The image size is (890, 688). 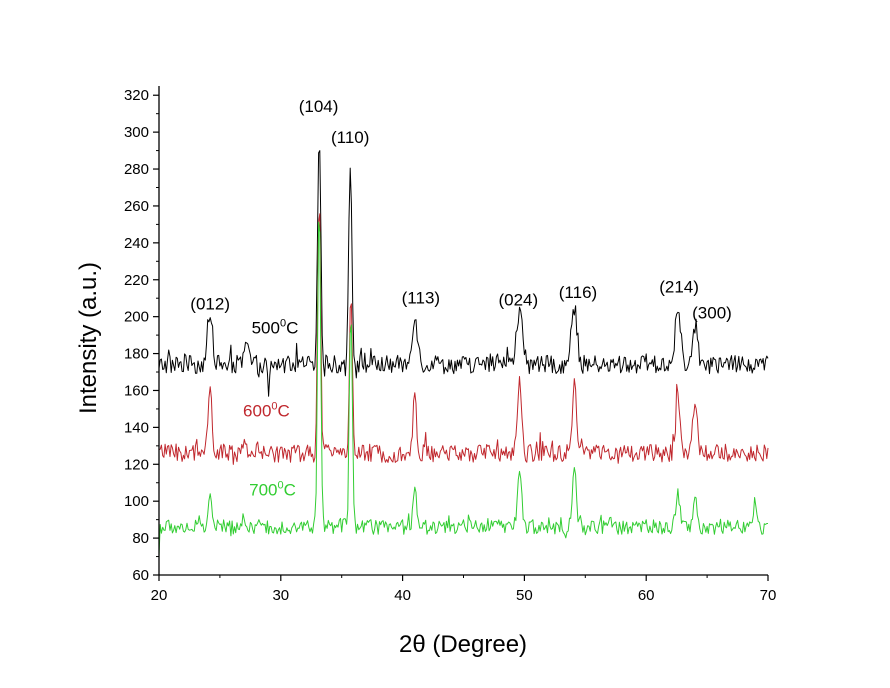 What do you see at coordinates (272, 490) in the screenshot?
I see `series-label-2: 7000C` at bounding box center [272, 490].